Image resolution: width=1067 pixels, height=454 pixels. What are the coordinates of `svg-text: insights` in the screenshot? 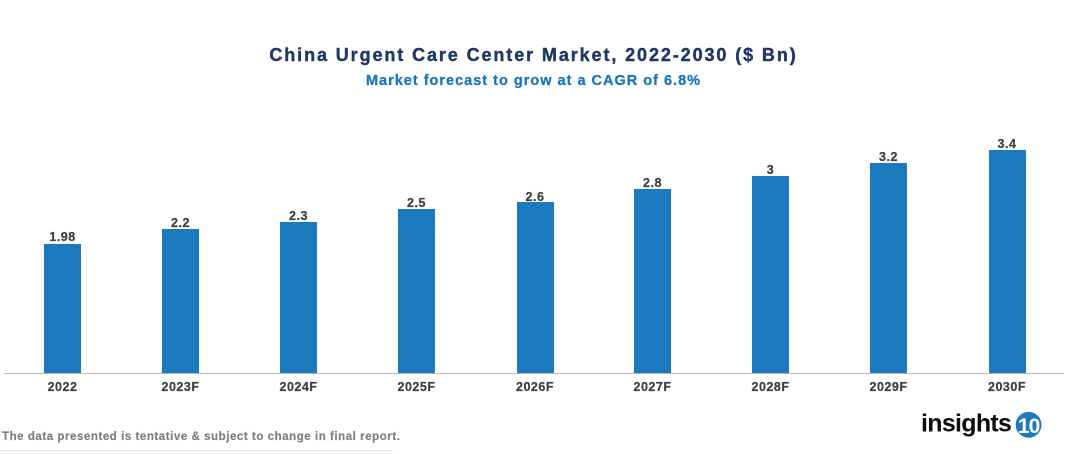 It's located at (966, 423).